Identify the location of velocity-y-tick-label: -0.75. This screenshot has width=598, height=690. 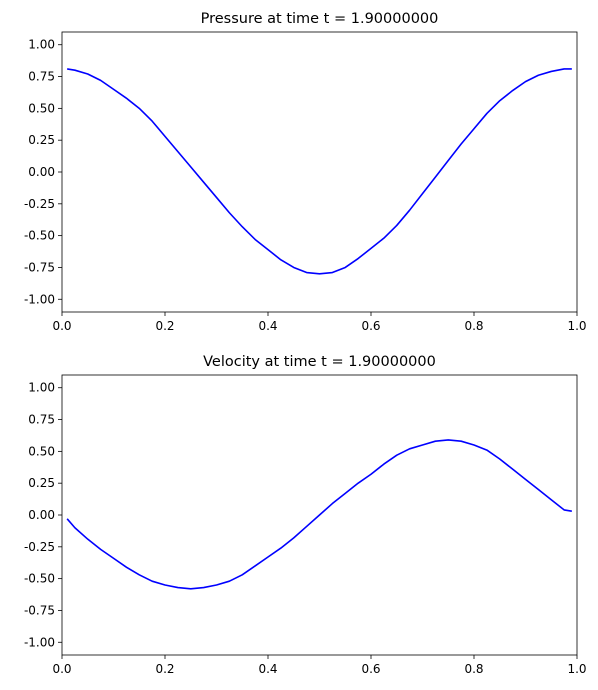
(39, 610).